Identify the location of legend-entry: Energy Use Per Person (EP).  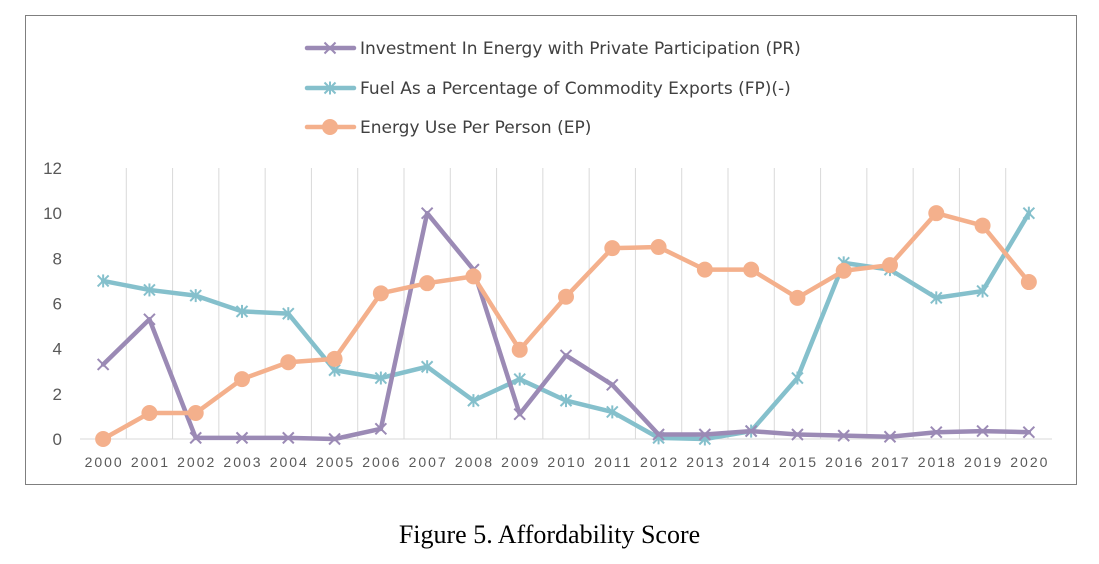
(447, 128).